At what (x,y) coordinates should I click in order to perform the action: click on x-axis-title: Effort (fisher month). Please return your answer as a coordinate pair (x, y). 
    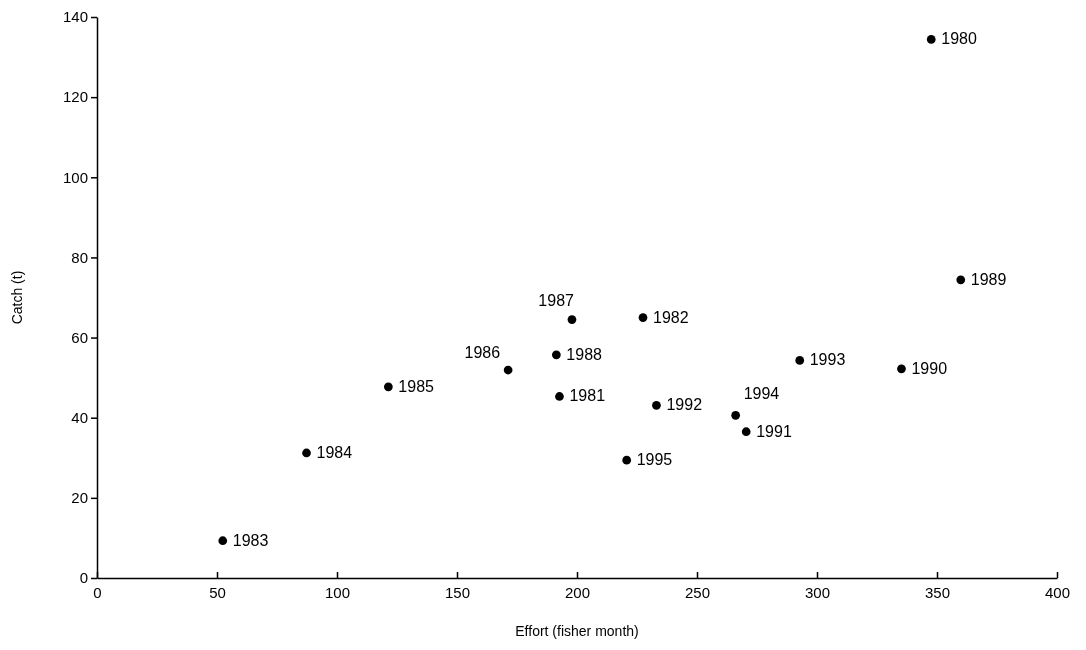
    Looking at the image, I should click on (577, 631).